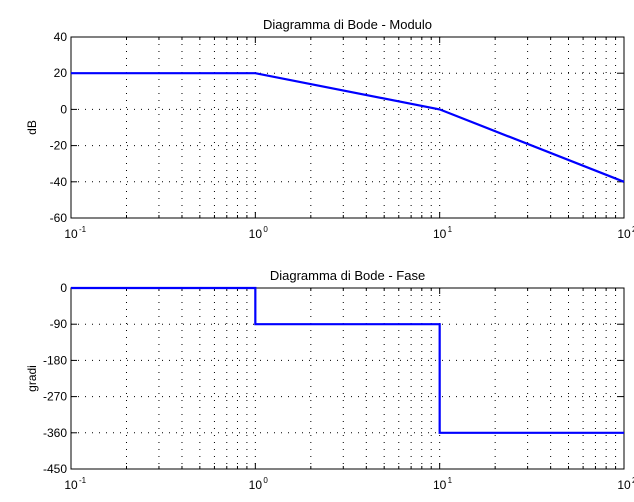 This screenshot has width=634, height=502. What do you see at coordinates (265, 480) in the screenshot?
I see `phase-x-tick-exponent: 0` at bounding box center [265, 480].